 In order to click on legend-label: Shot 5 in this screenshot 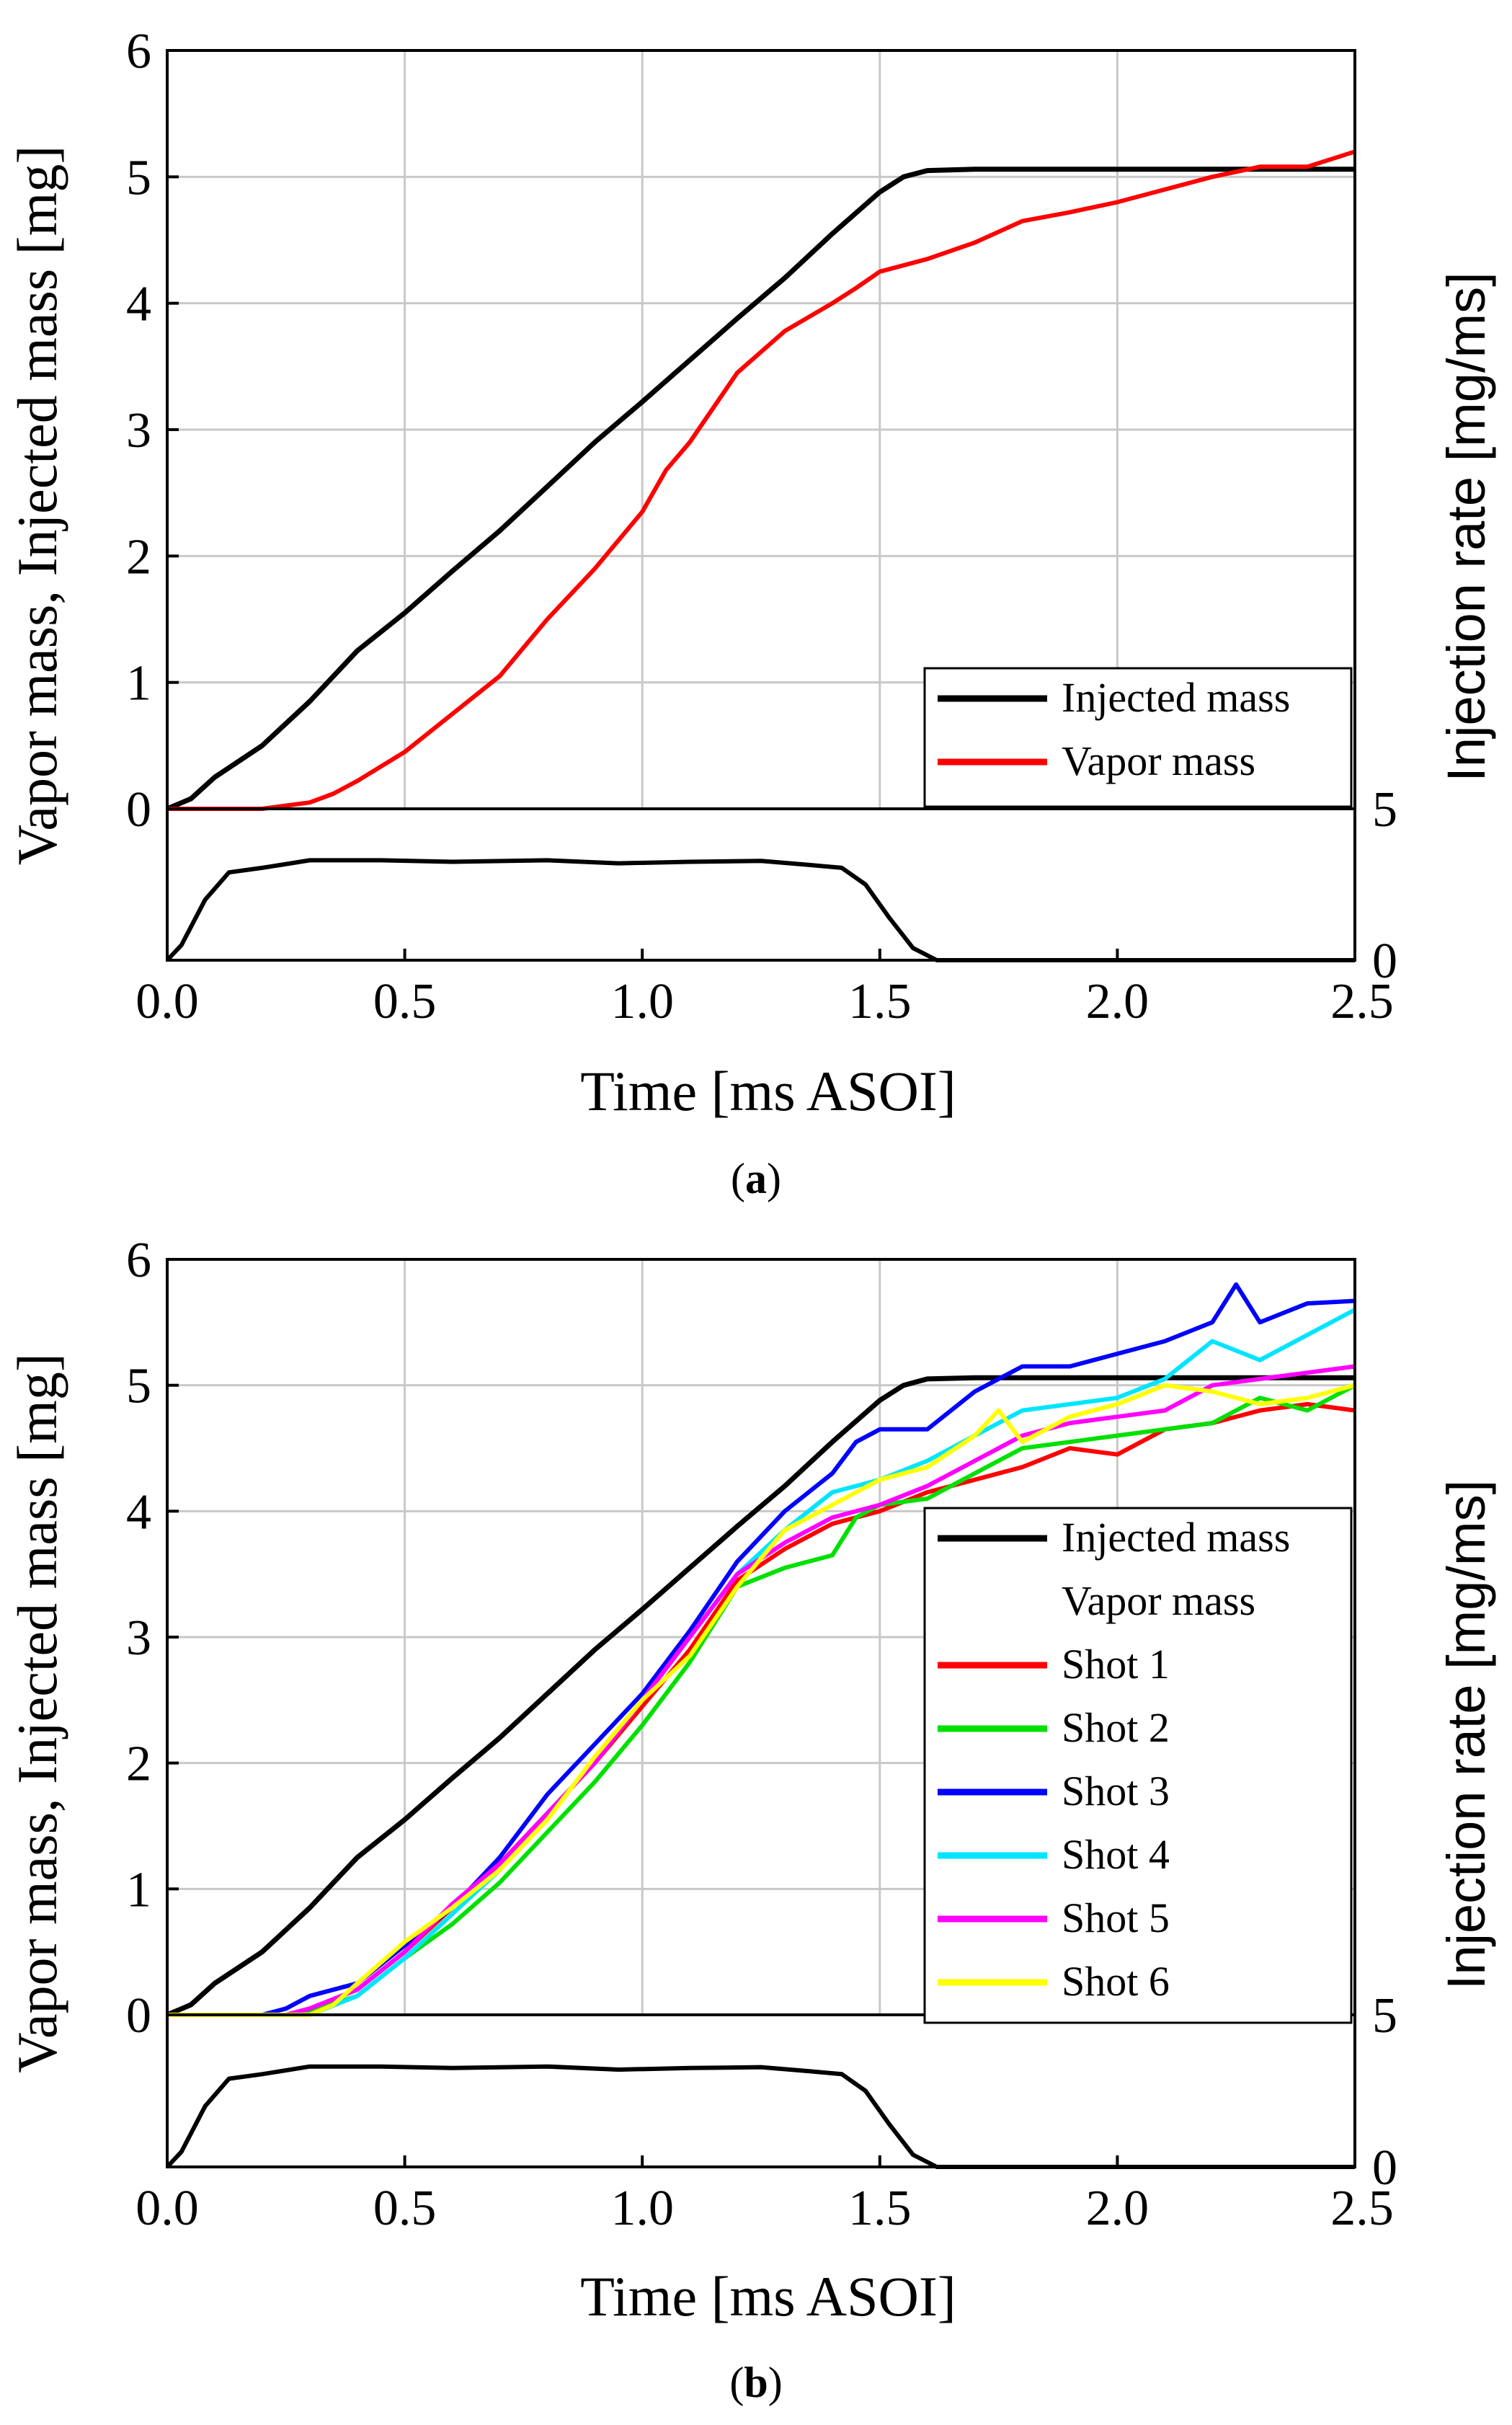, I will do `click(1116, 1917)`.